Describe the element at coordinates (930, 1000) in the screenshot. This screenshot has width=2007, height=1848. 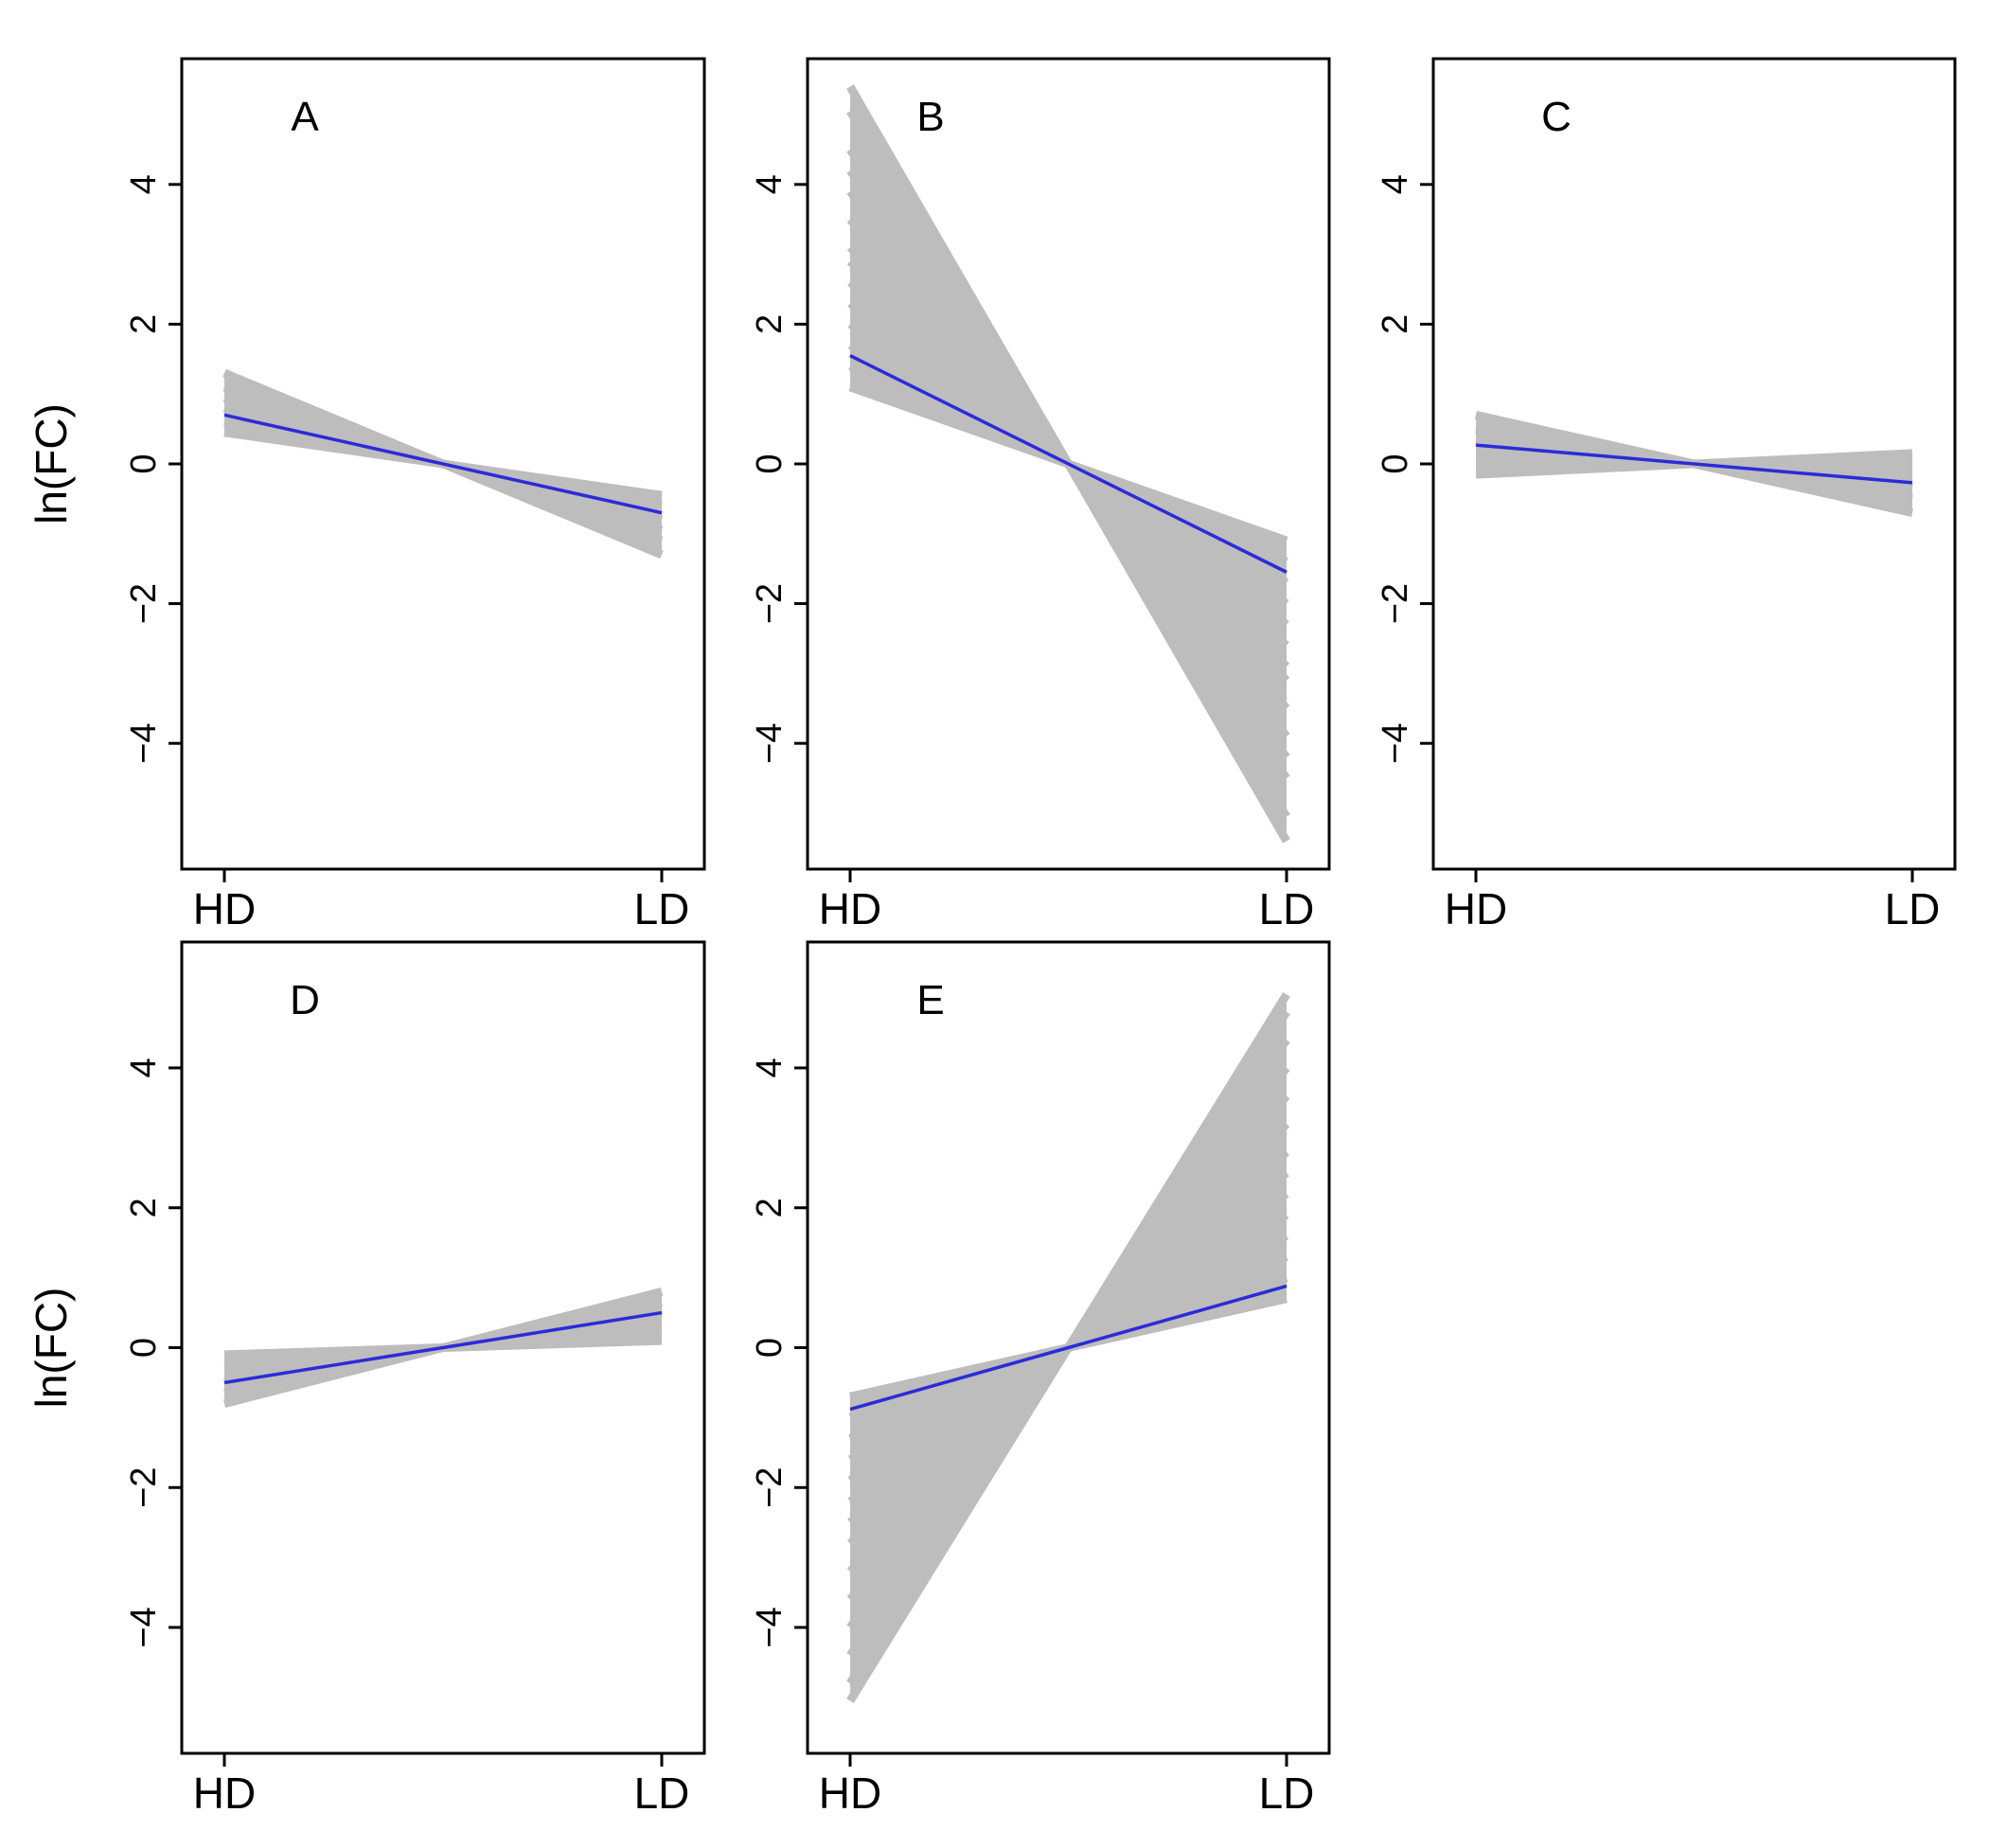
I see `panel-label: E` at that location.